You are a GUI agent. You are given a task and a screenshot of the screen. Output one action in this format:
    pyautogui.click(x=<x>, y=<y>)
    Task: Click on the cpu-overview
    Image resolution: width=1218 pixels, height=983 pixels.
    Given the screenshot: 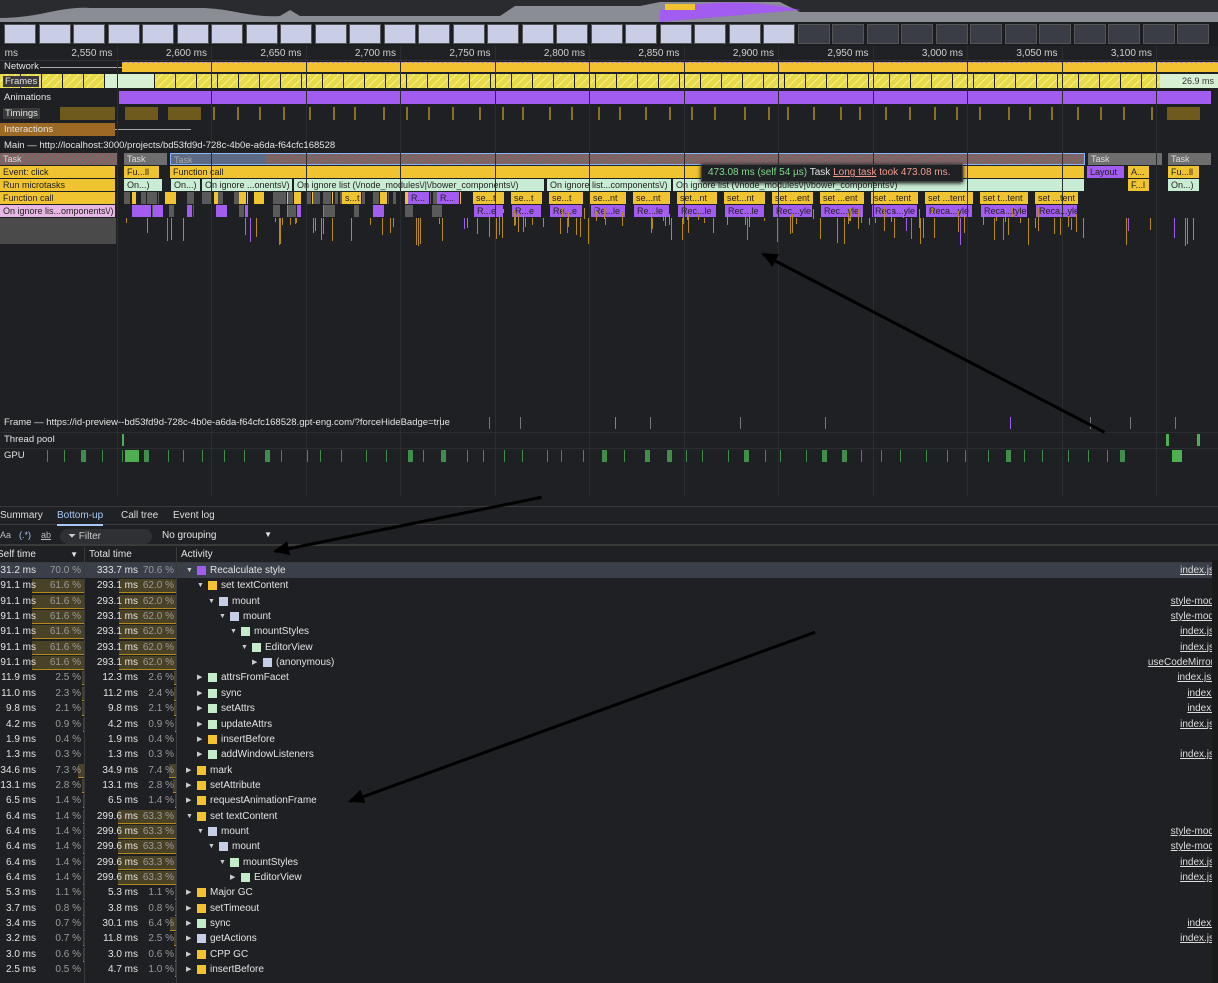 What is the action you would take?
    pyautogui.click(x=609, y=11)
    